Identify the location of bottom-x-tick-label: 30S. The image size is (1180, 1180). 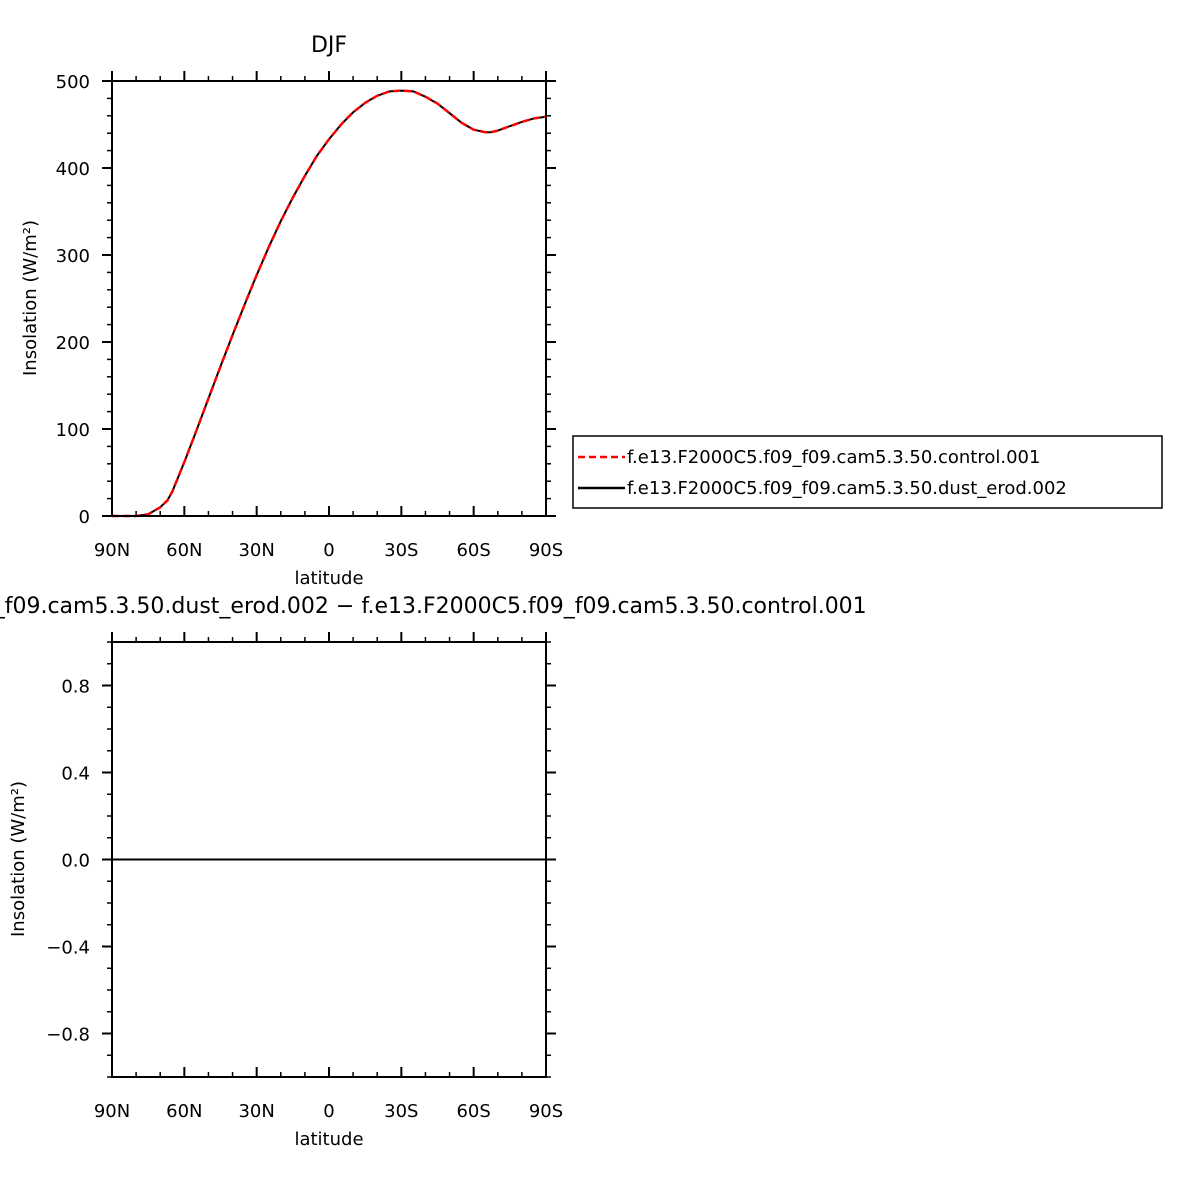
(401, 1111).